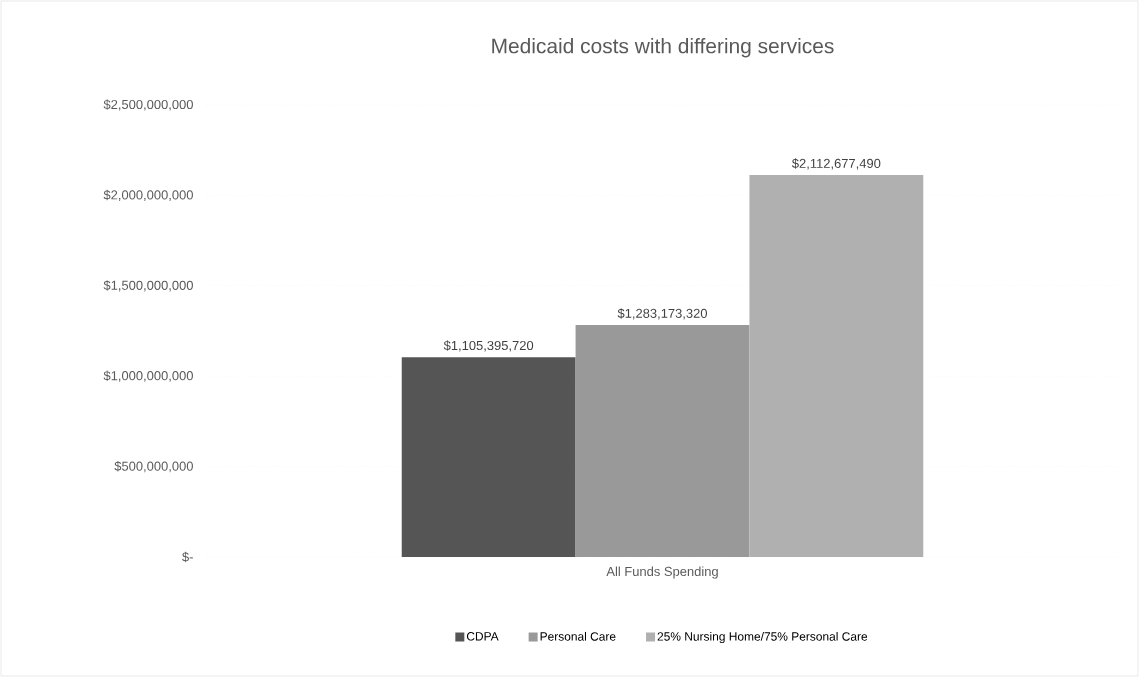  I want to click on data-label: $2,112,677,490, so click(836, 164).